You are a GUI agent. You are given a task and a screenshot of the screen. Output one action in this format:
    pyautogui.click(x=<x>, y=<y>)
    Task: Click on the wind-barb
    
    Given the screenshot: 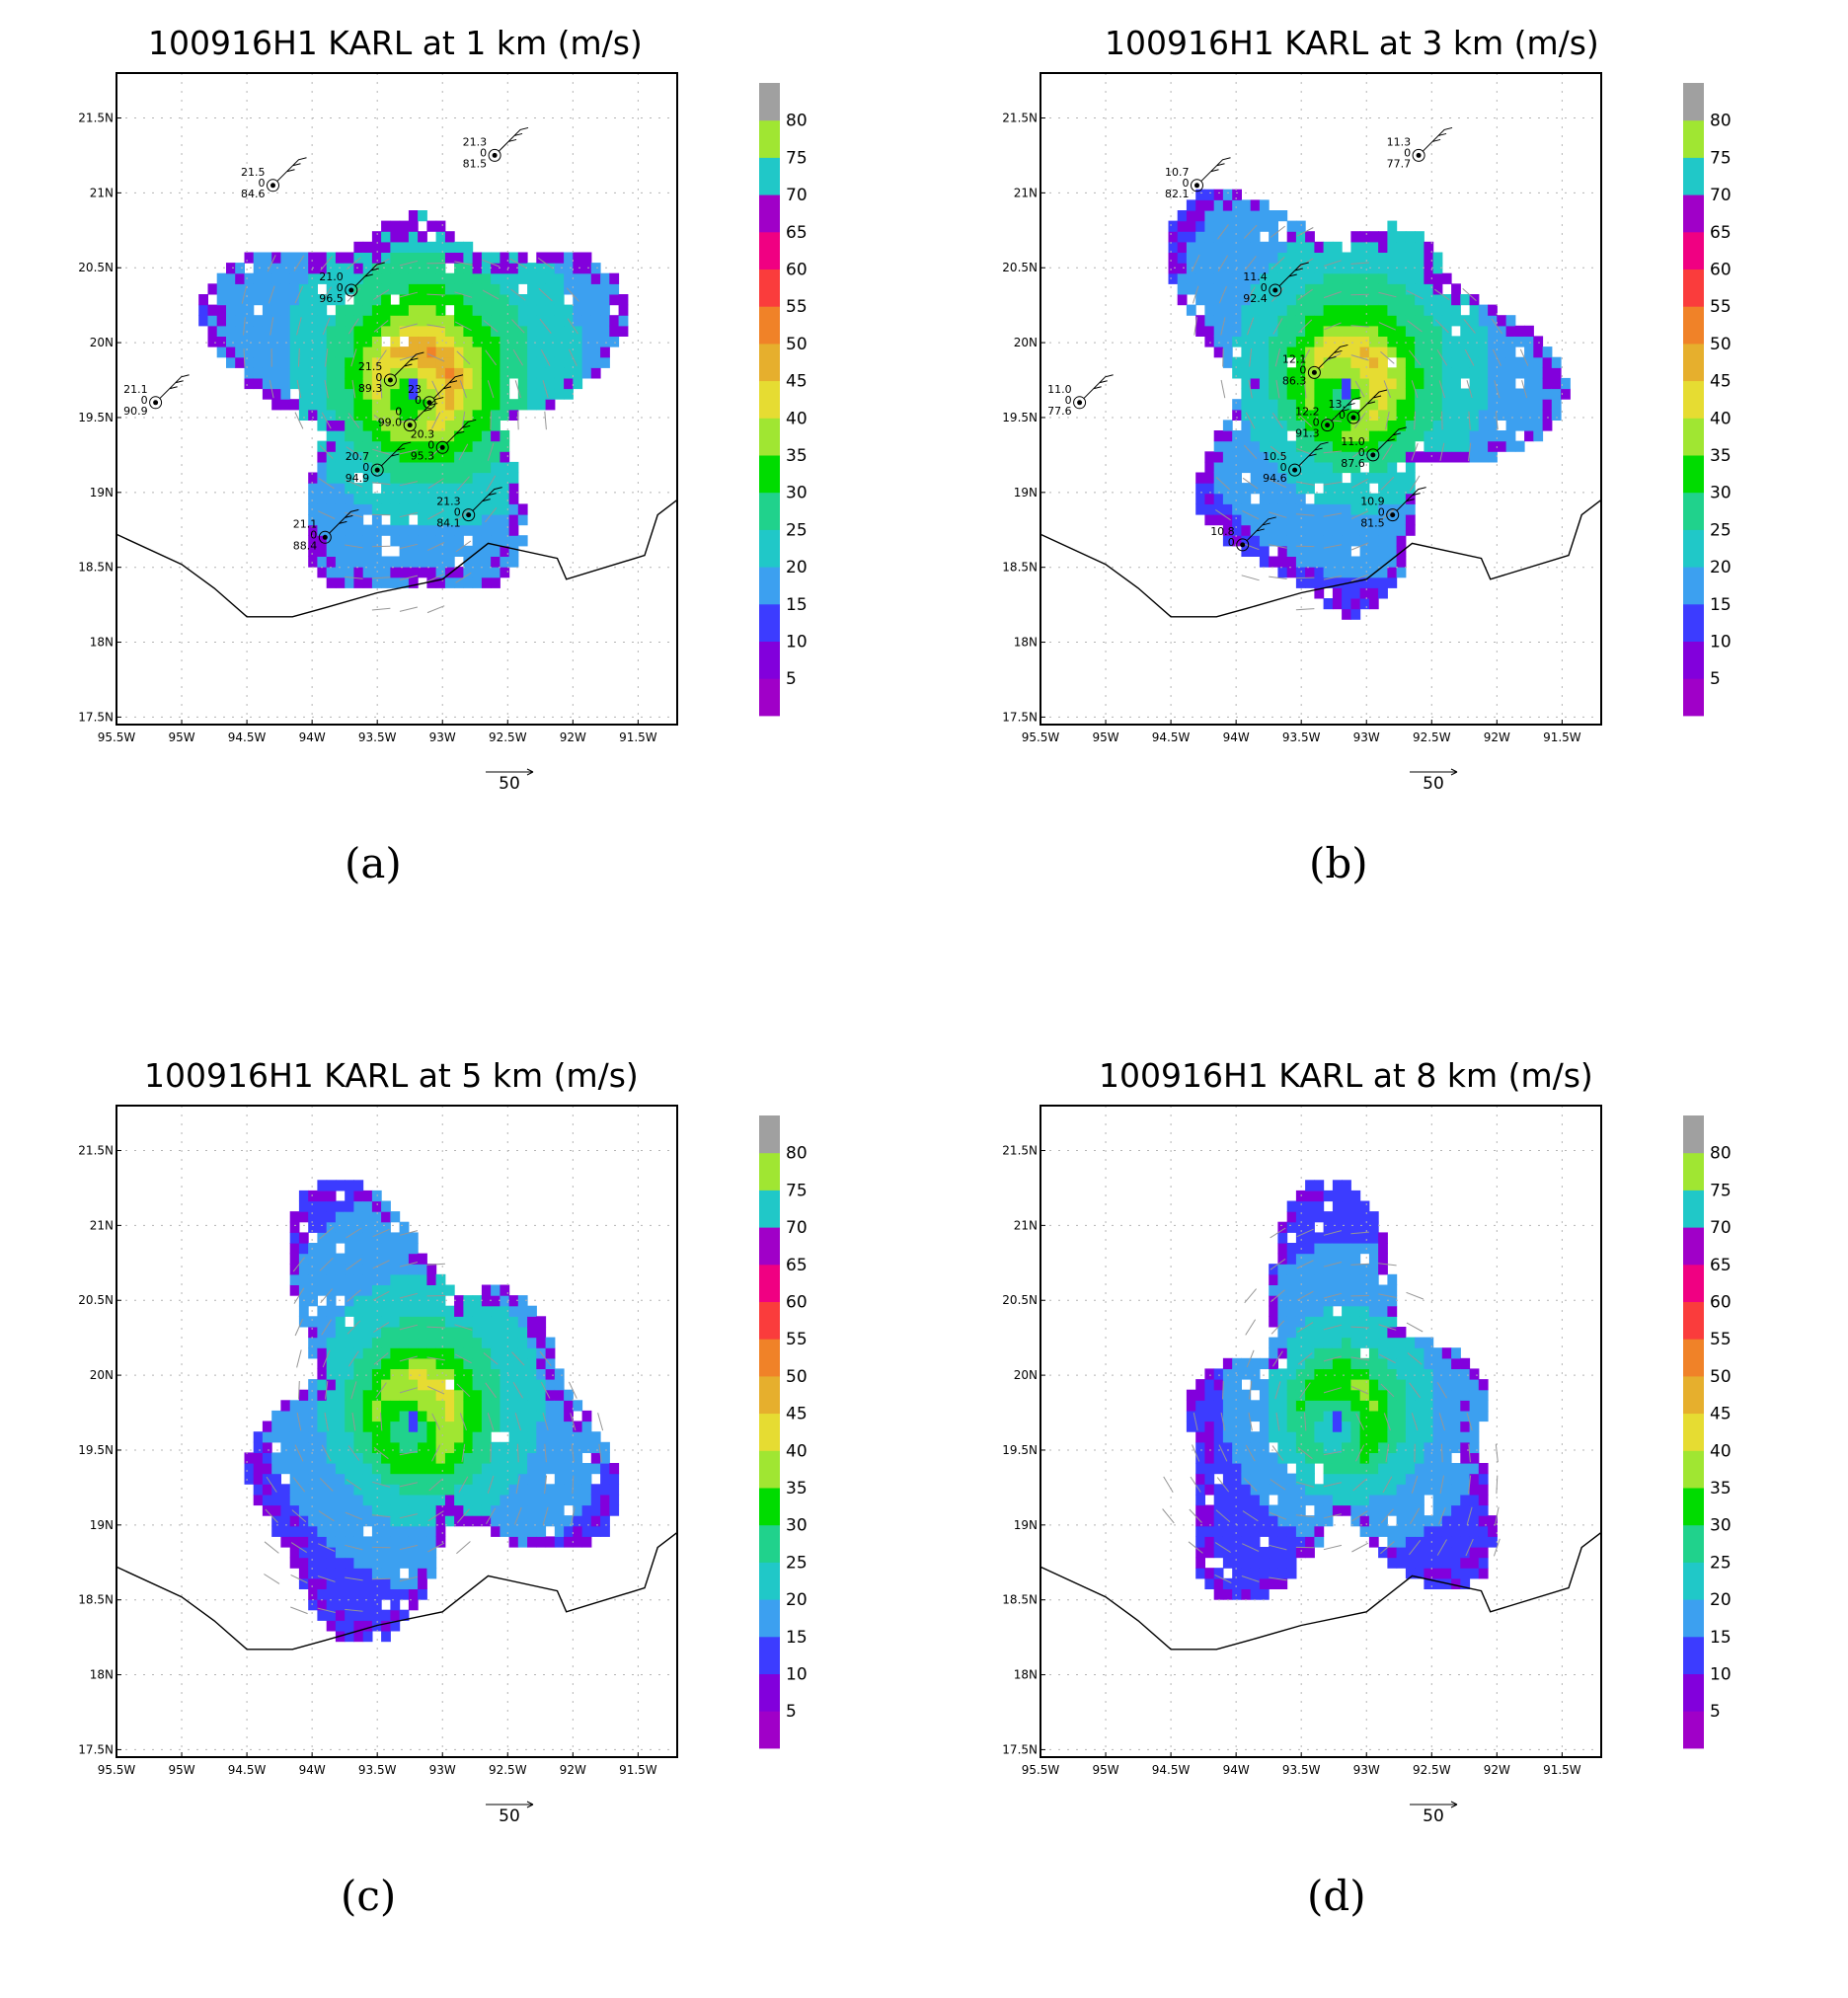 What is the action you would take?
    pyautogui.click(x=513, y=139)
    